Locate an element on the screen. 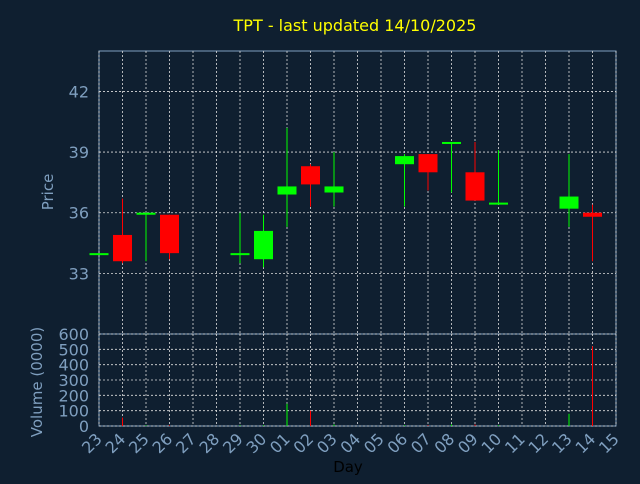 The width and height of the screenshot is (640, 484). volume-tick-label: 100 is located at coordinates (73, 411).